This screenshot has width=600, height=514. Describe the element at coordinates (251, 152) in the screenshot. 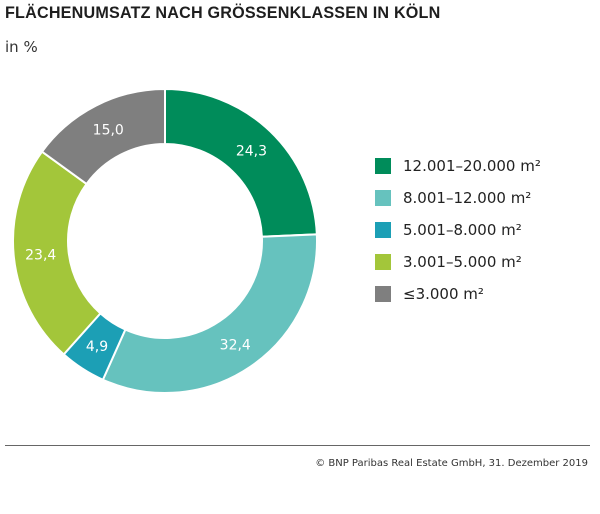

I see `slice-value-label: 24,3` at that location.